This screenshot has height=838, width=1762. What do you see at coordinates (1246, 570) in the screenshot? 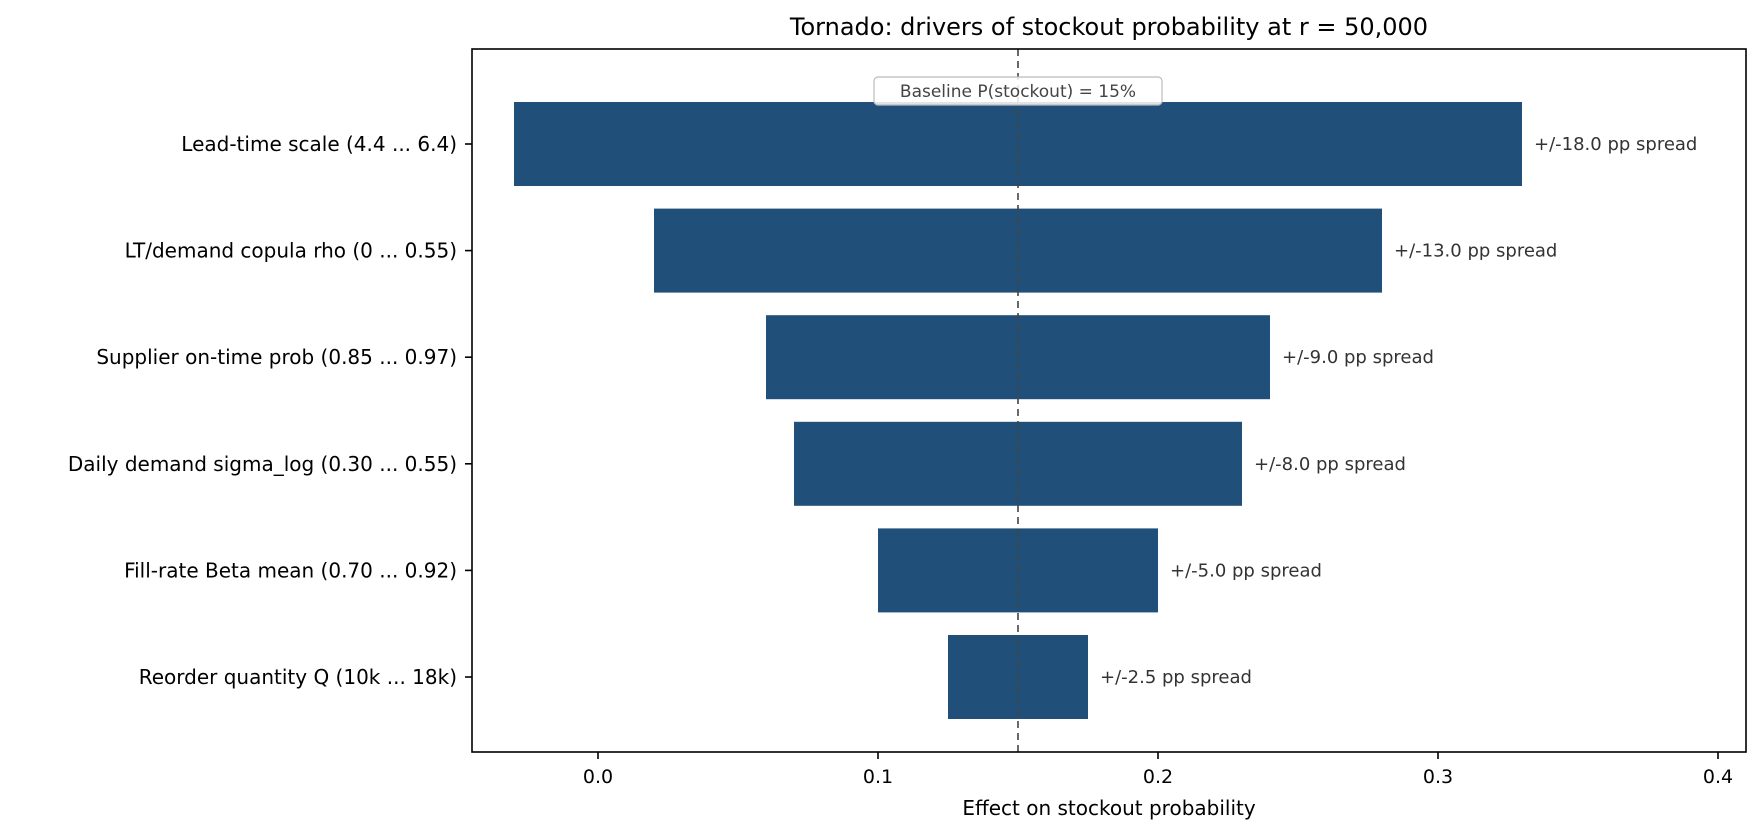
I see `bar-label-4: +/-5.0 pp spread` at bounding box center [1246, 570].